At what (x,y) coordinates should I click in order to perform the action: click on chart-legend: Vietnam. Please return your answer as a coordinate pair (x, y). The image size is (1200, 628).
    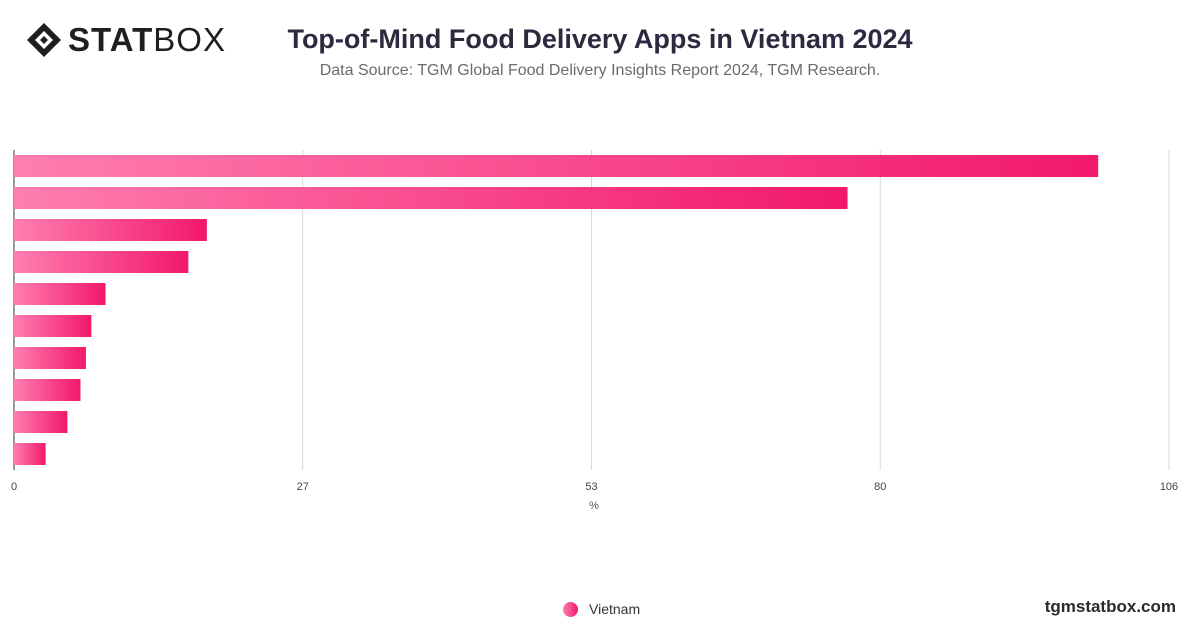
    Looking at the image, I should click on (601, 609).